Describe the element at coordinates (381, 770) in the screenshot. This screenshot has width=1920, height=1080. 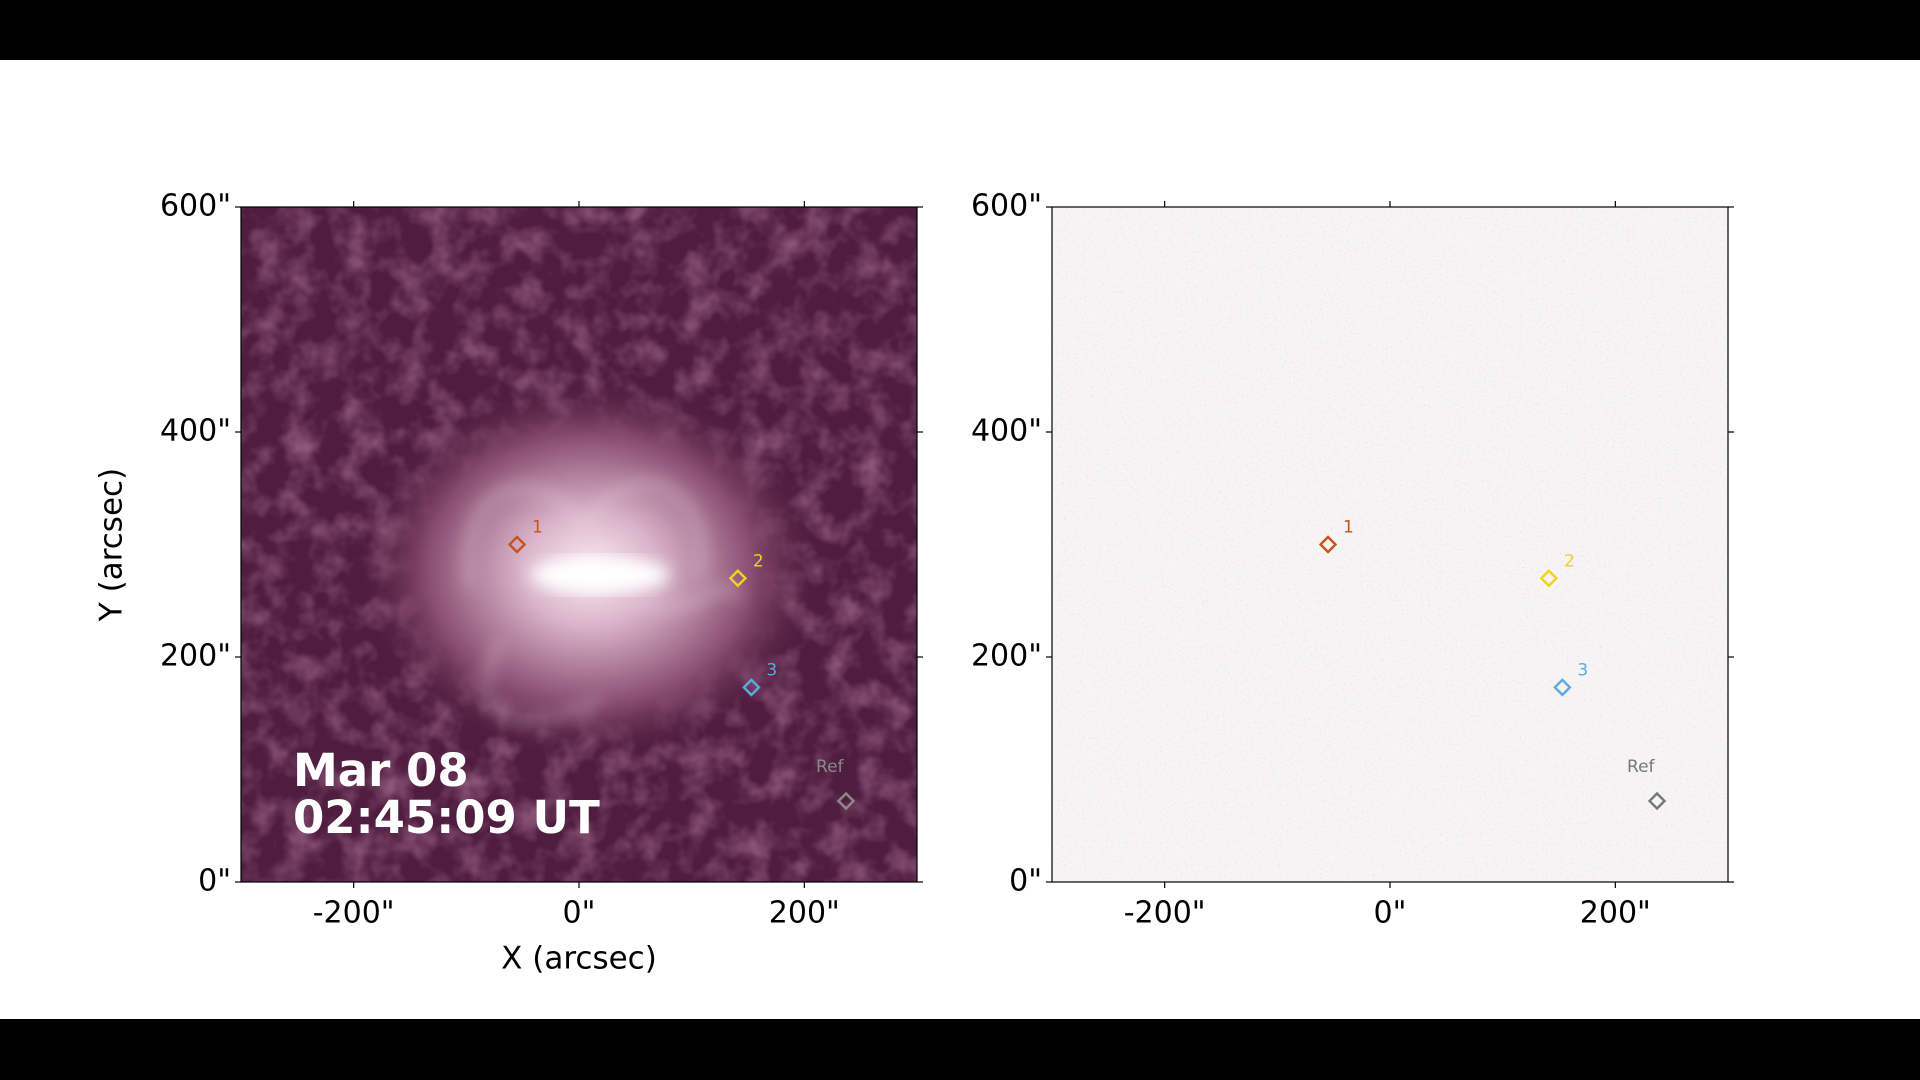
I see `timestamp-annotation: Mar 08` at that location.